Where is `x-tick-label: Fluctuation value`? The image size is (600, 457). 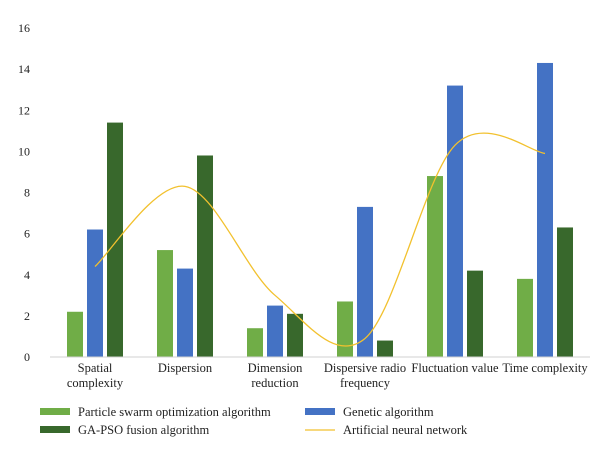
x-tick-label: Fluctuation value is located at coordinates (455, 368).